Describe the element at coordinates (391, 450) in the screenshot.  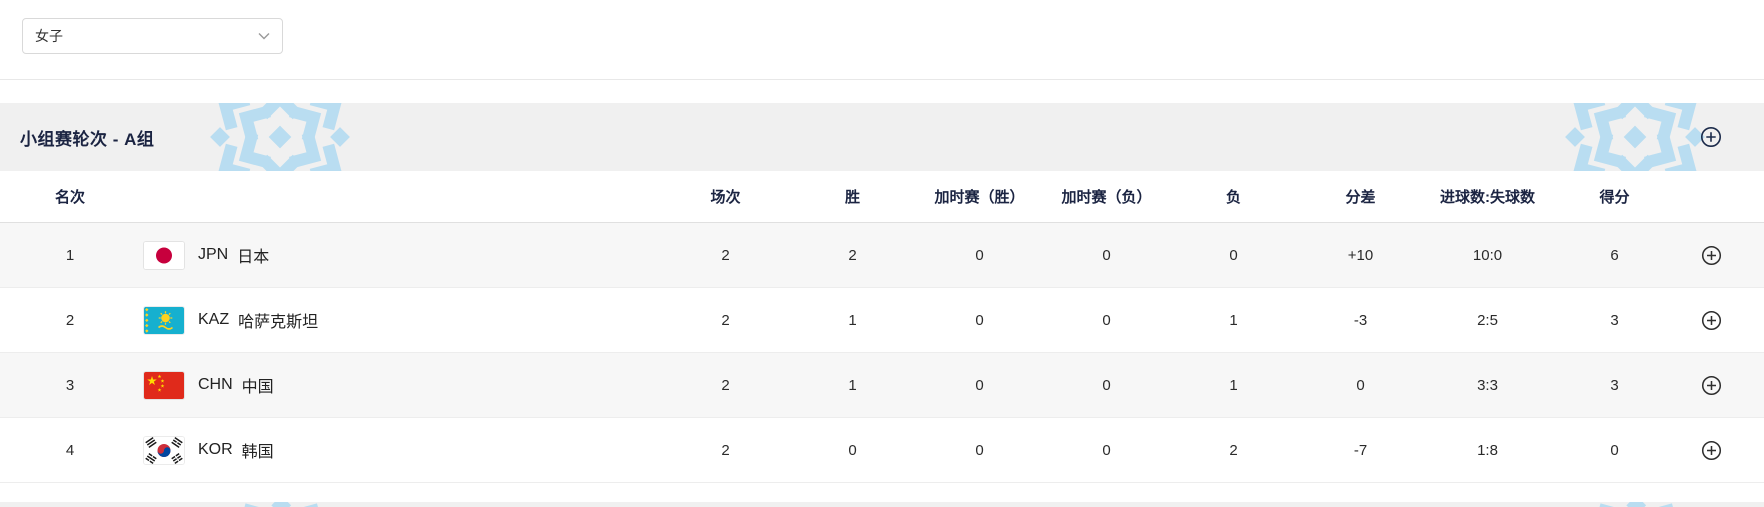
I see `team-cell: KOR 韩国` at that location.